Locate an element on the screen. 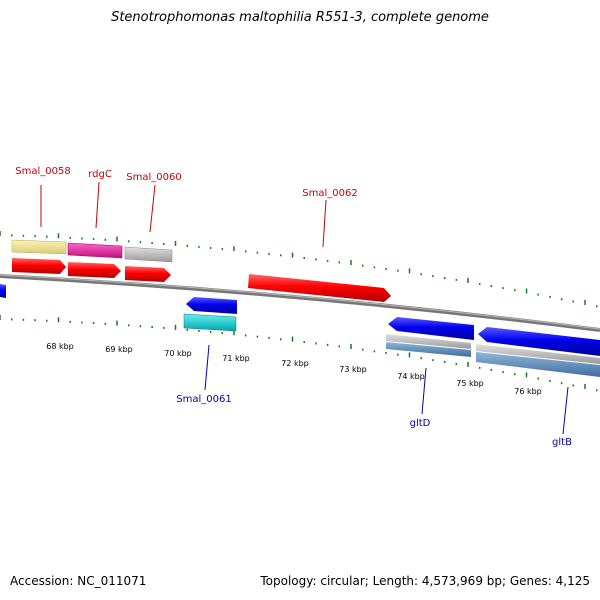 This screenshot has width=600, height=600. ruler-label: 71 kbp is located at coordinates (236, 358).